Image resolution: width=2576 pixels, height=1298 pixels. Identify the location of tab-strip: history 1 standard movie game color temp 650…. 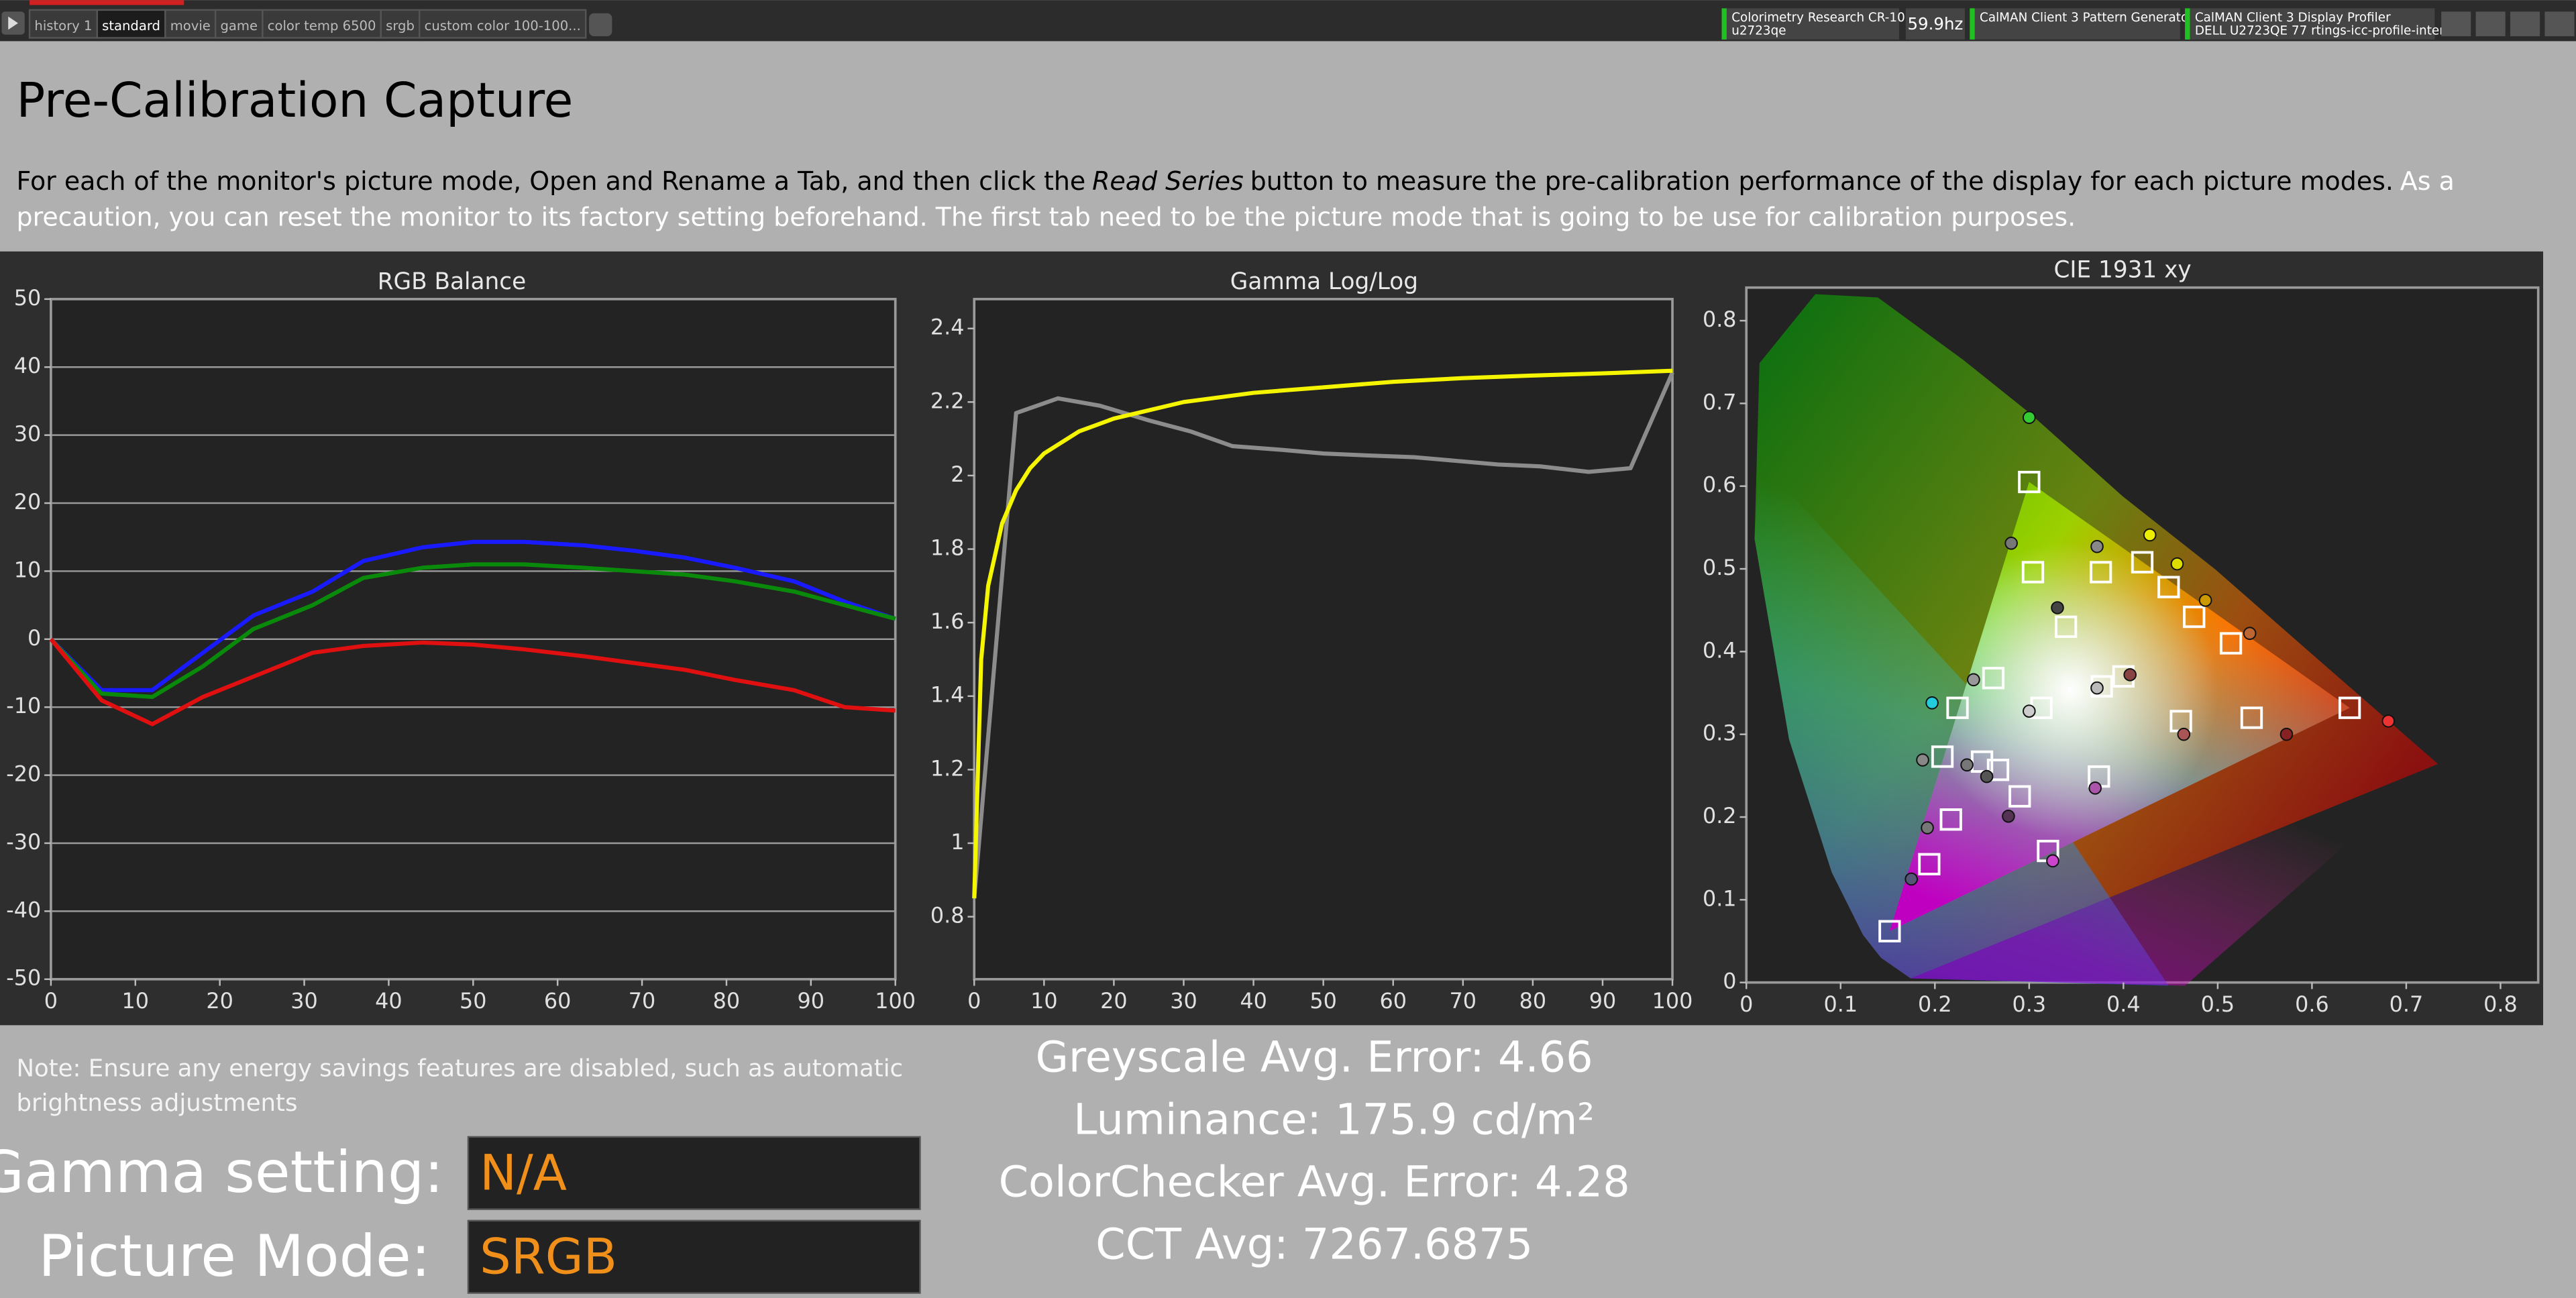
(320, 24).